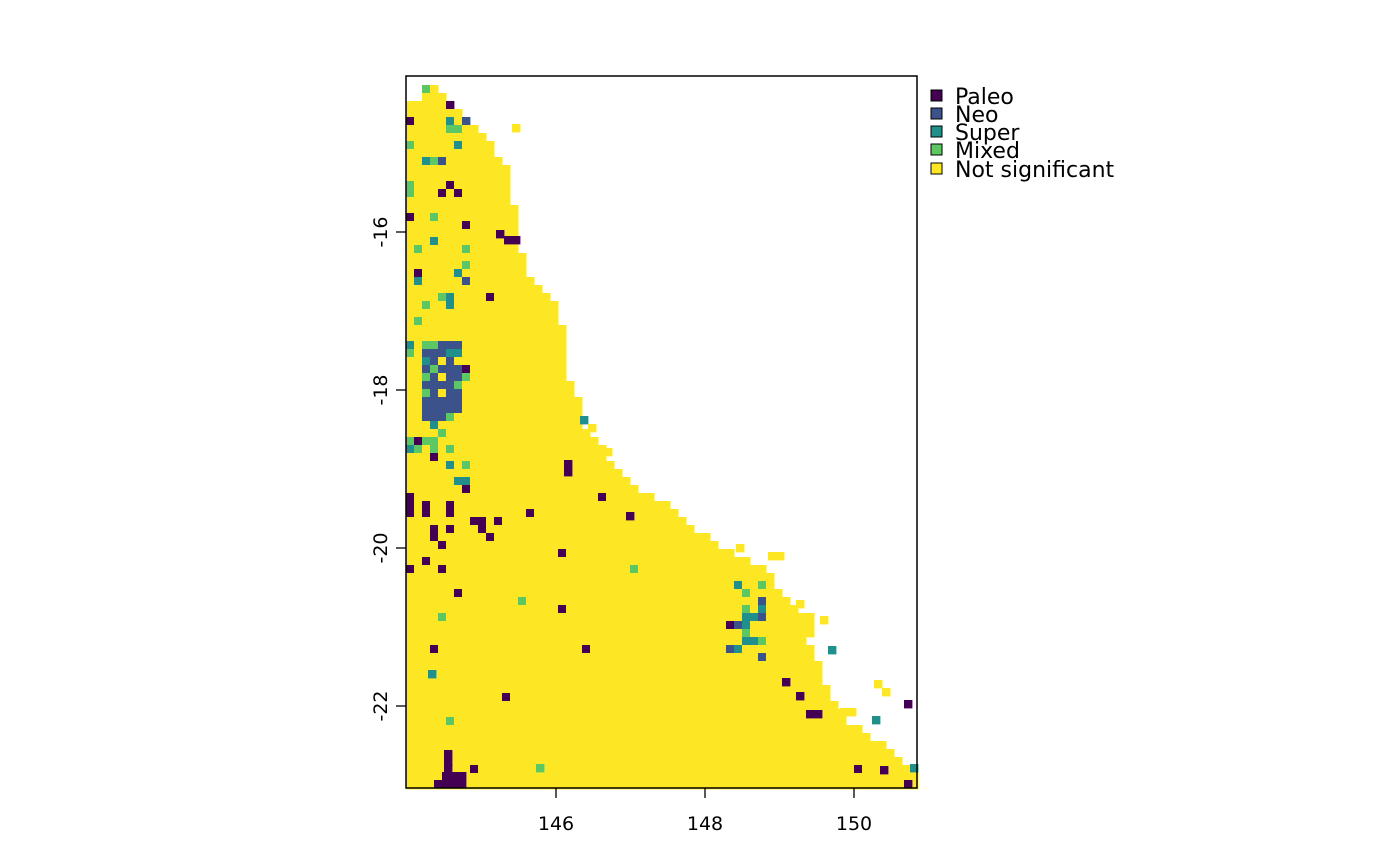 The width and height of the screenshot is (1400, 866). What do you see at coordinates (1022, 134) in the screenshot?
I see `legend: Paleo Neo Super Mixed Not significant` at bounding box center [1022, 134].